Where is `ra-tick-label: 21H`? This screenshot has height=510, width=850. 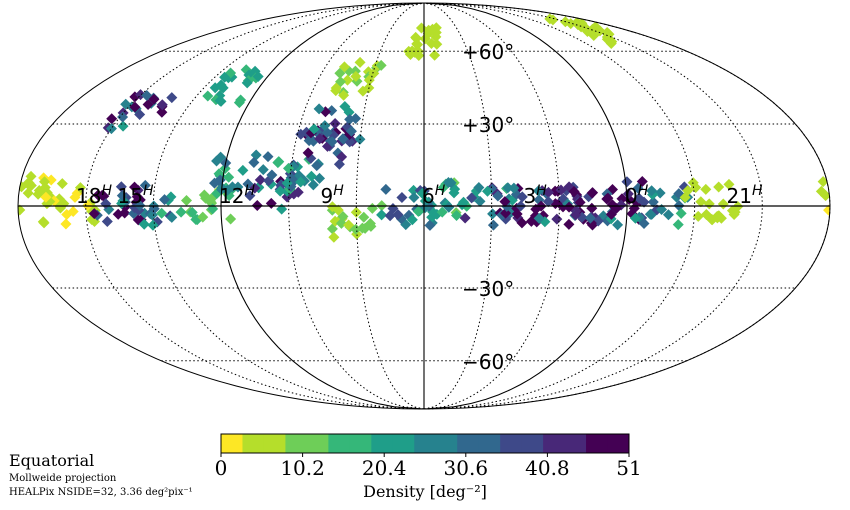 ra-tick-label: 21H is located at coordinates (745, 195).